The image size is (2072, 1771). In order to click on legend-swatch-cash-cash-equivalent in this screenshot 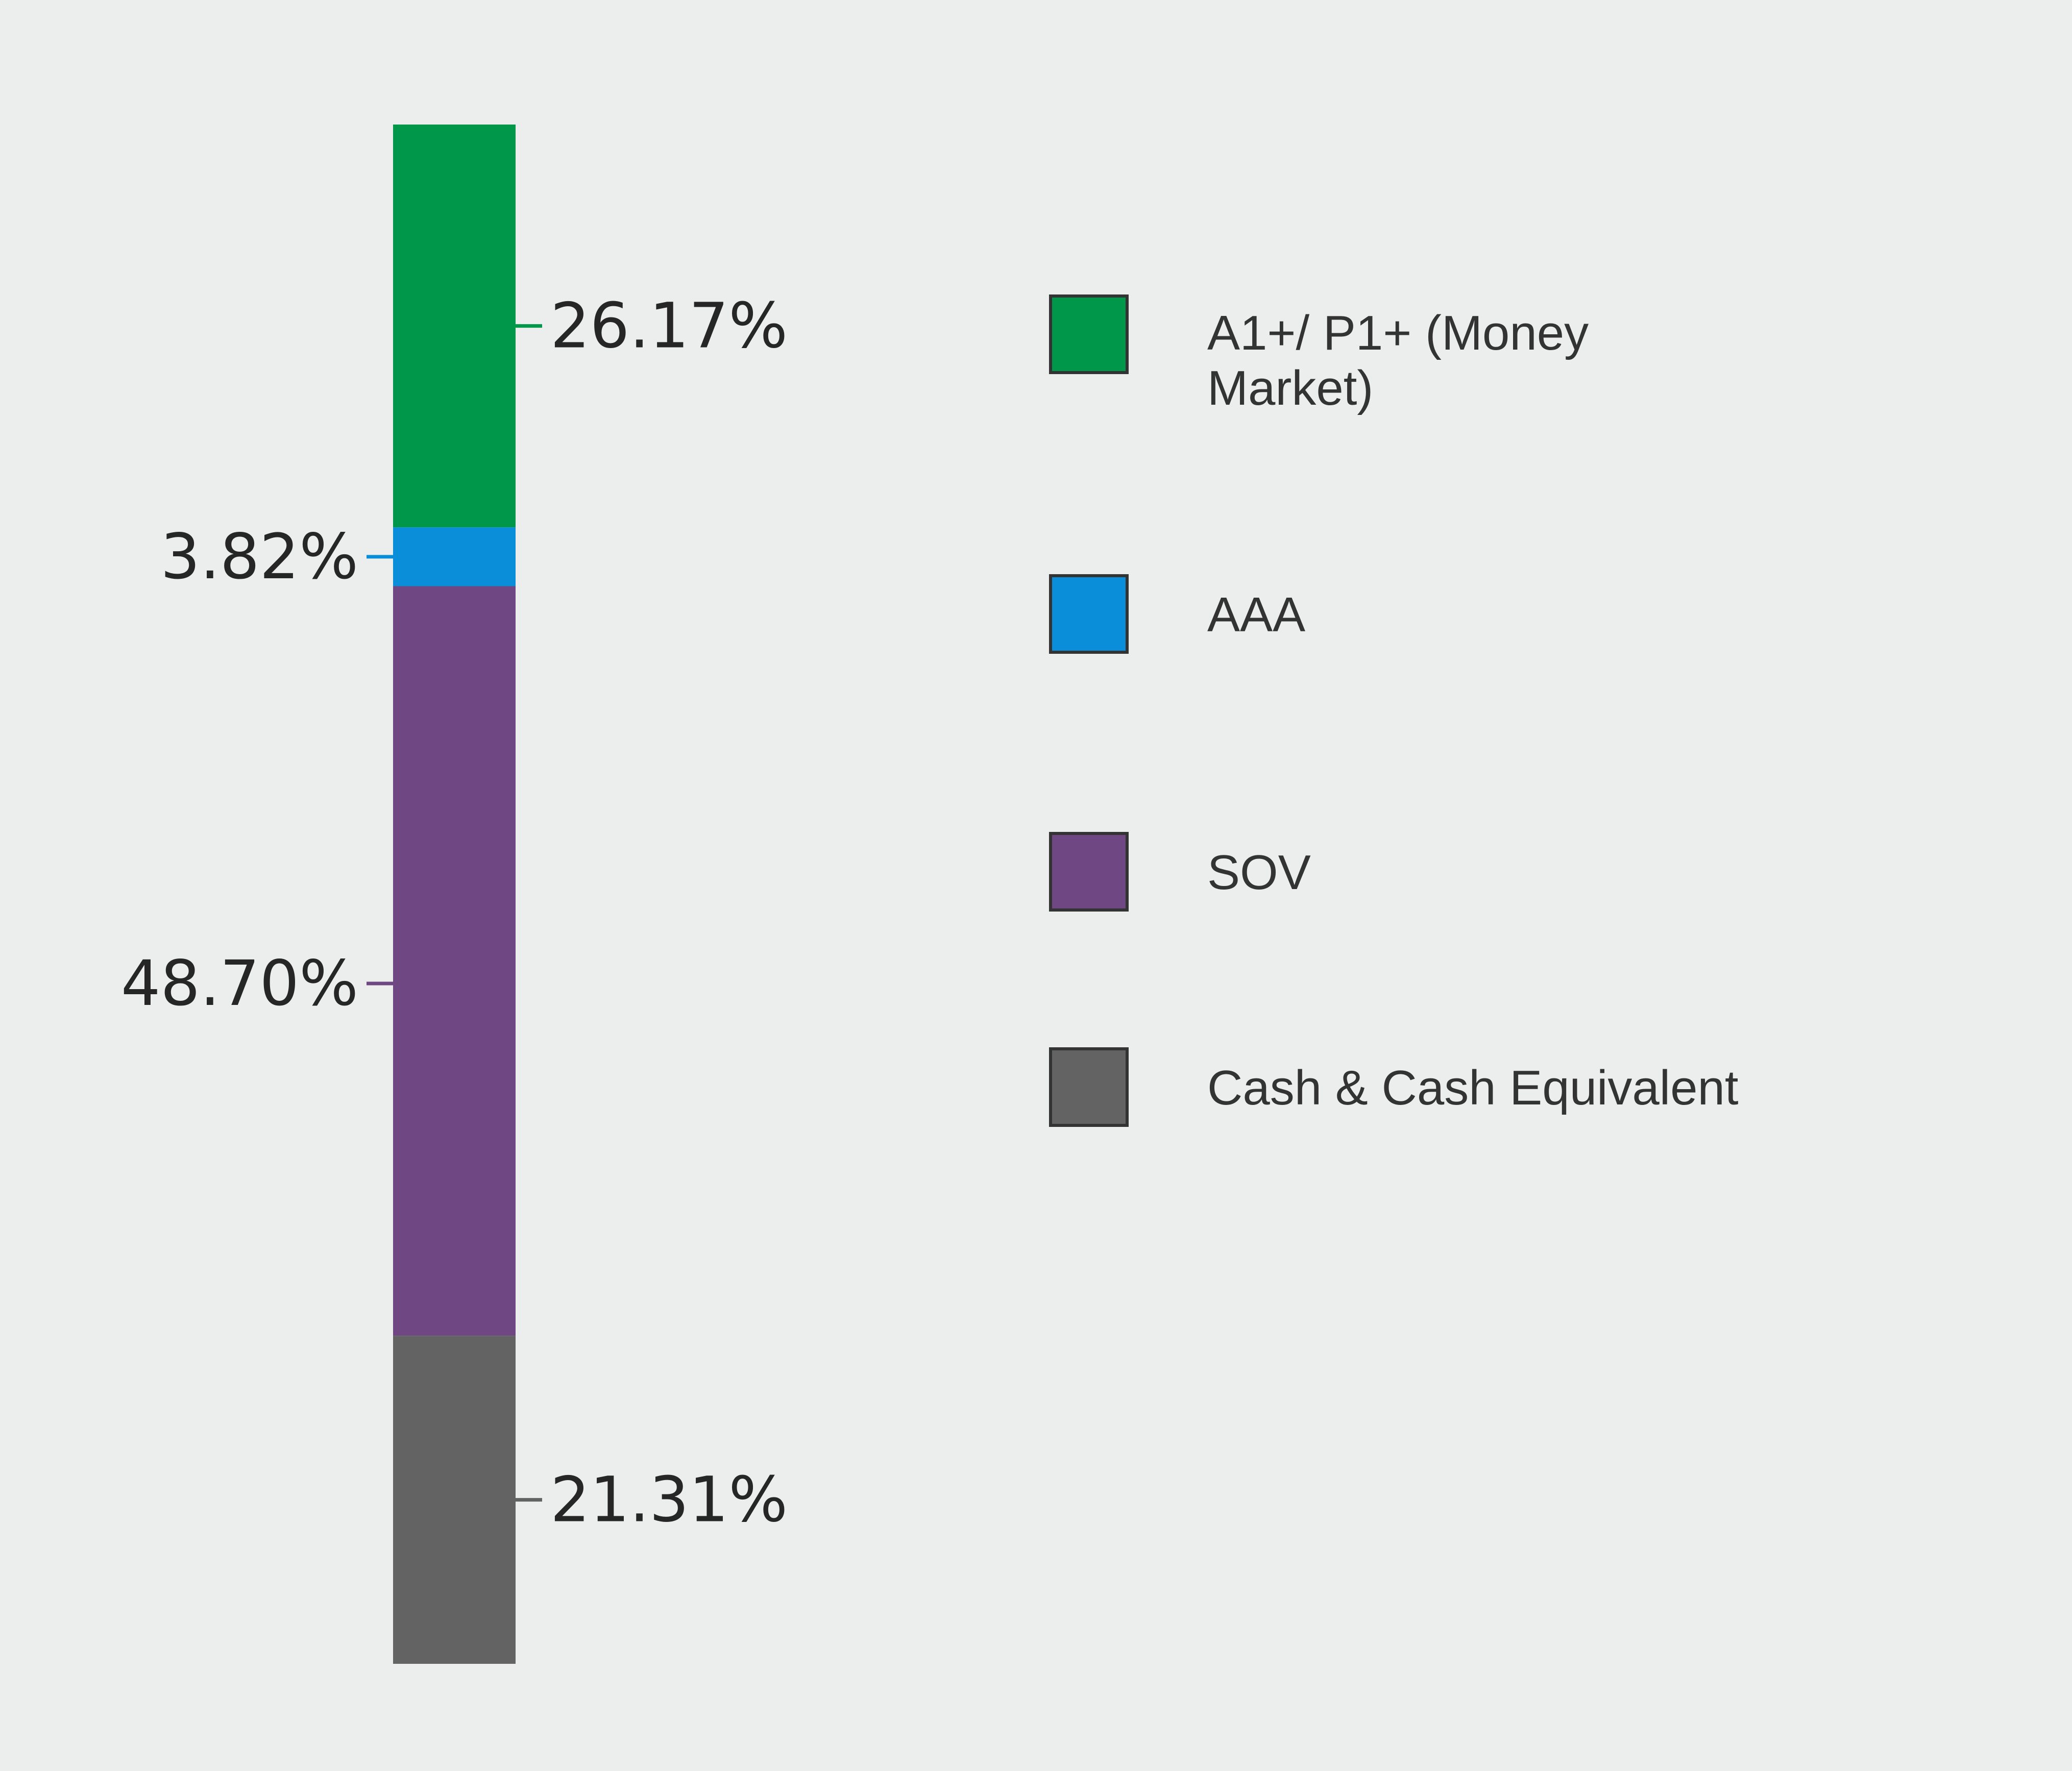, I will do `click(1089, 1087)`.